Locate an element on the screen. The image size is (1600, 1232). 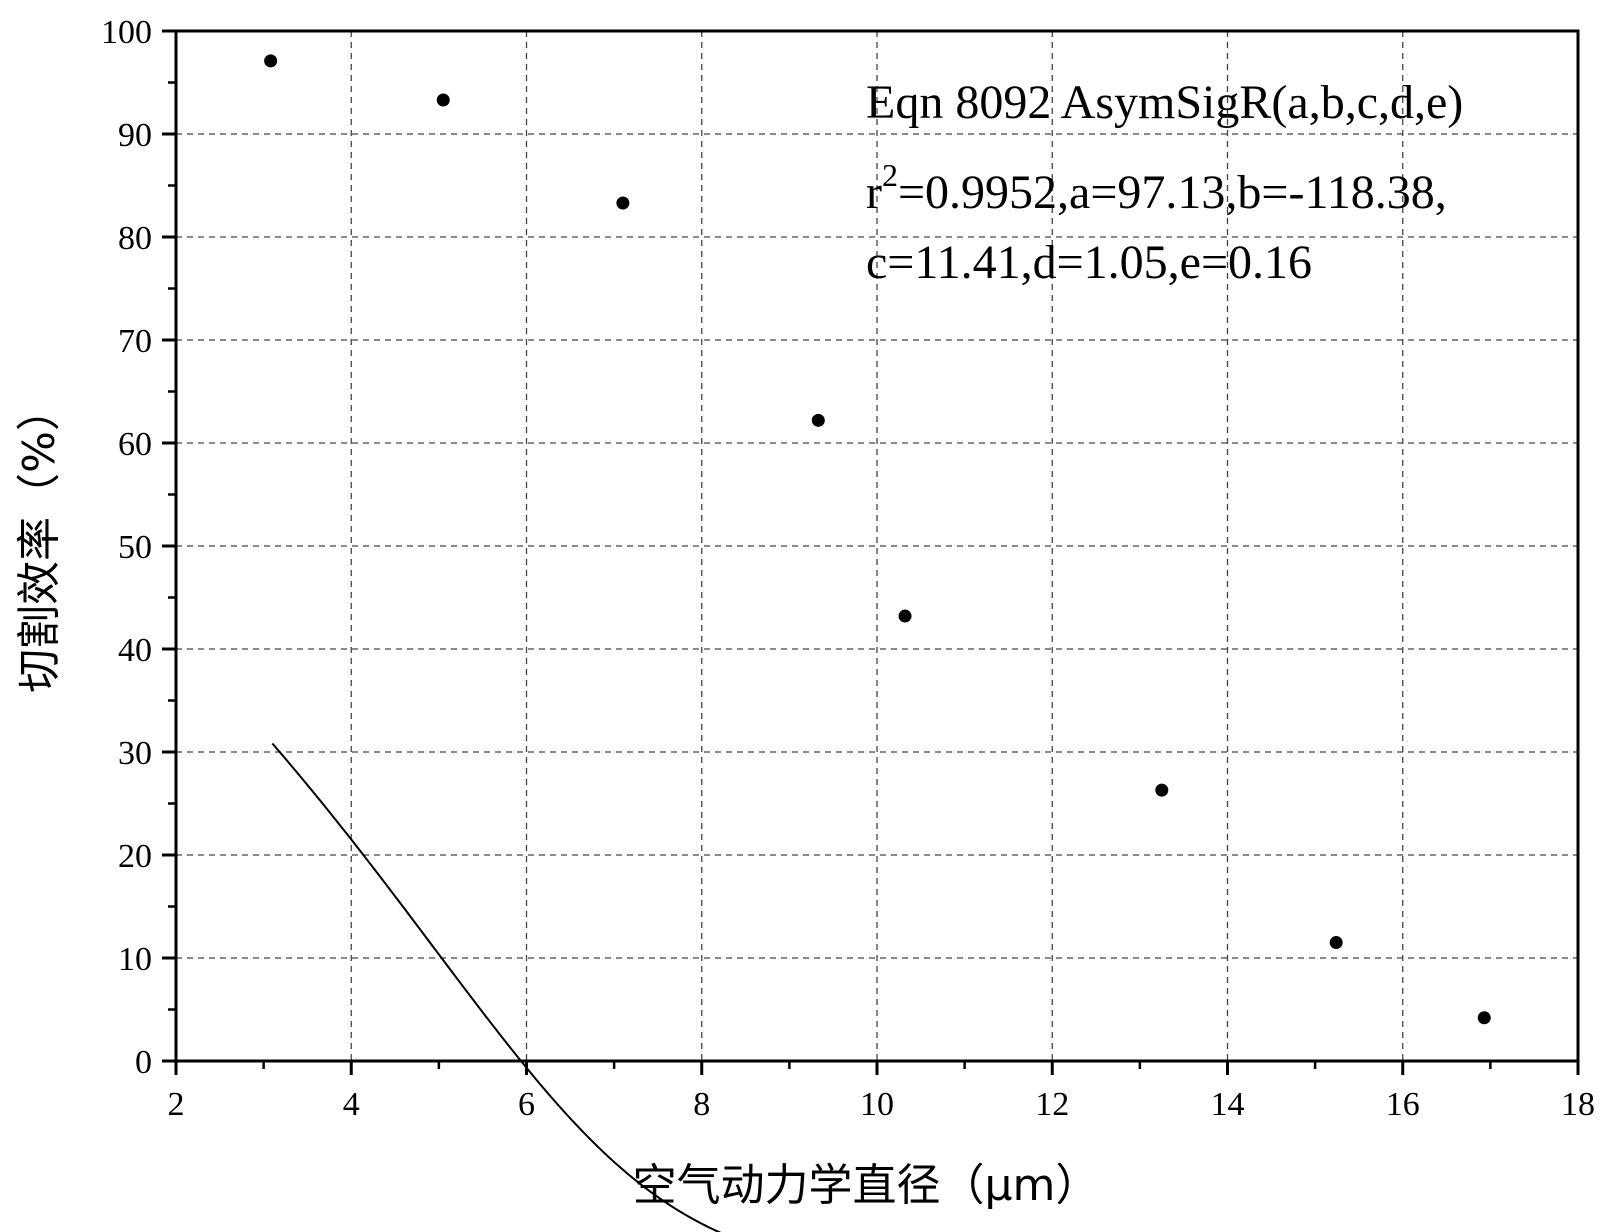
y-tick-label: 40 is located at coordinates (135, 650).